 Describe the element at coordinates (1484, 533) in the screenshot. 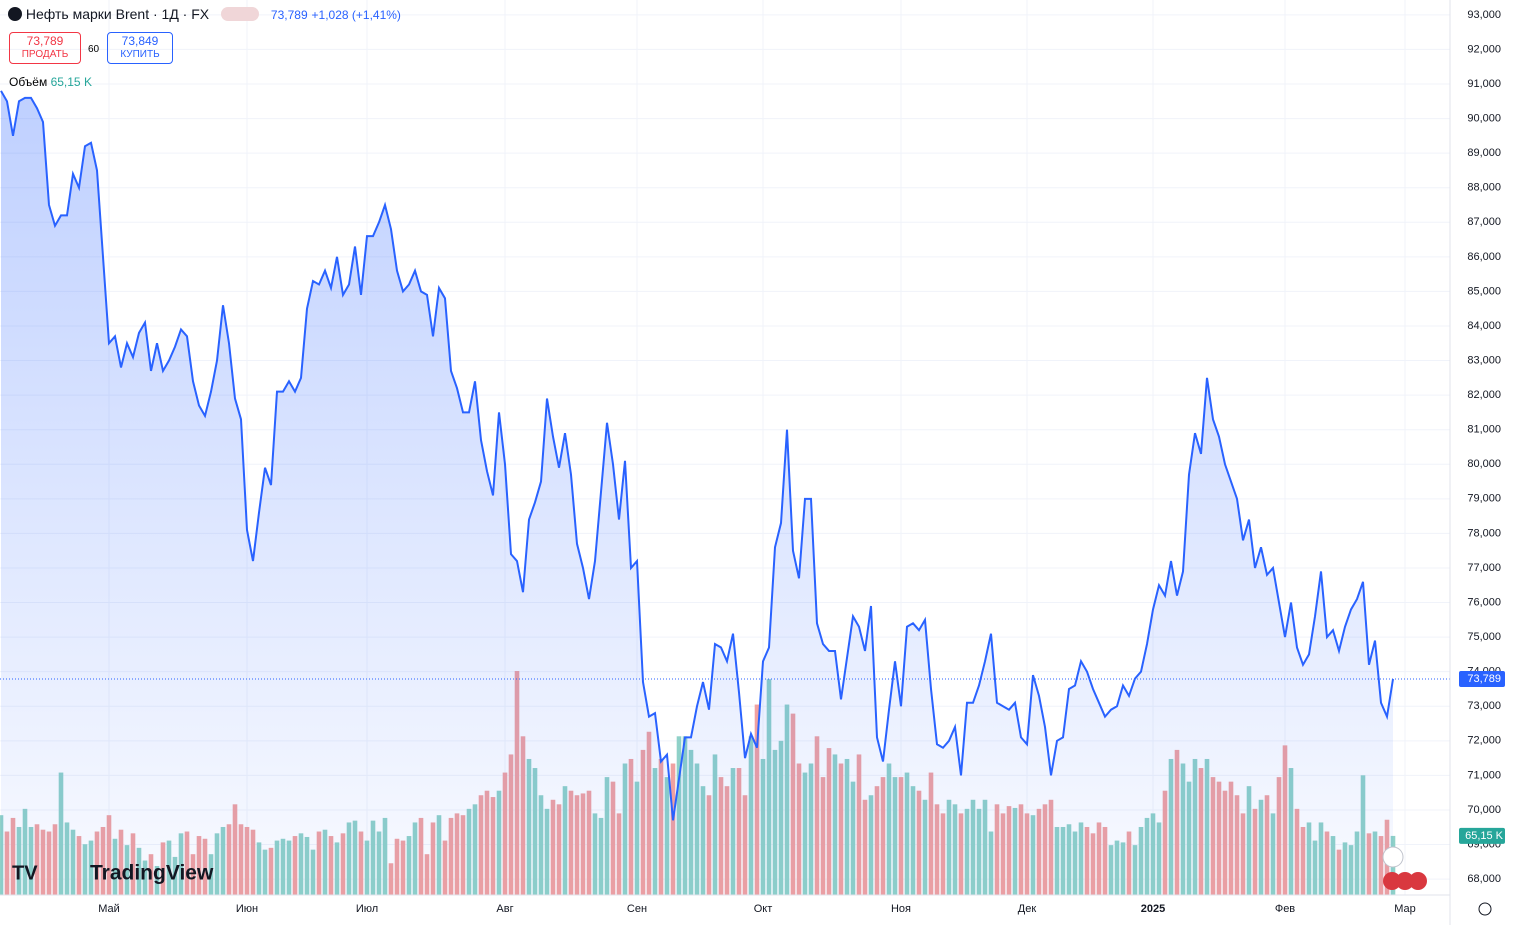

I see `y-tick-label: 78,000` at that location.